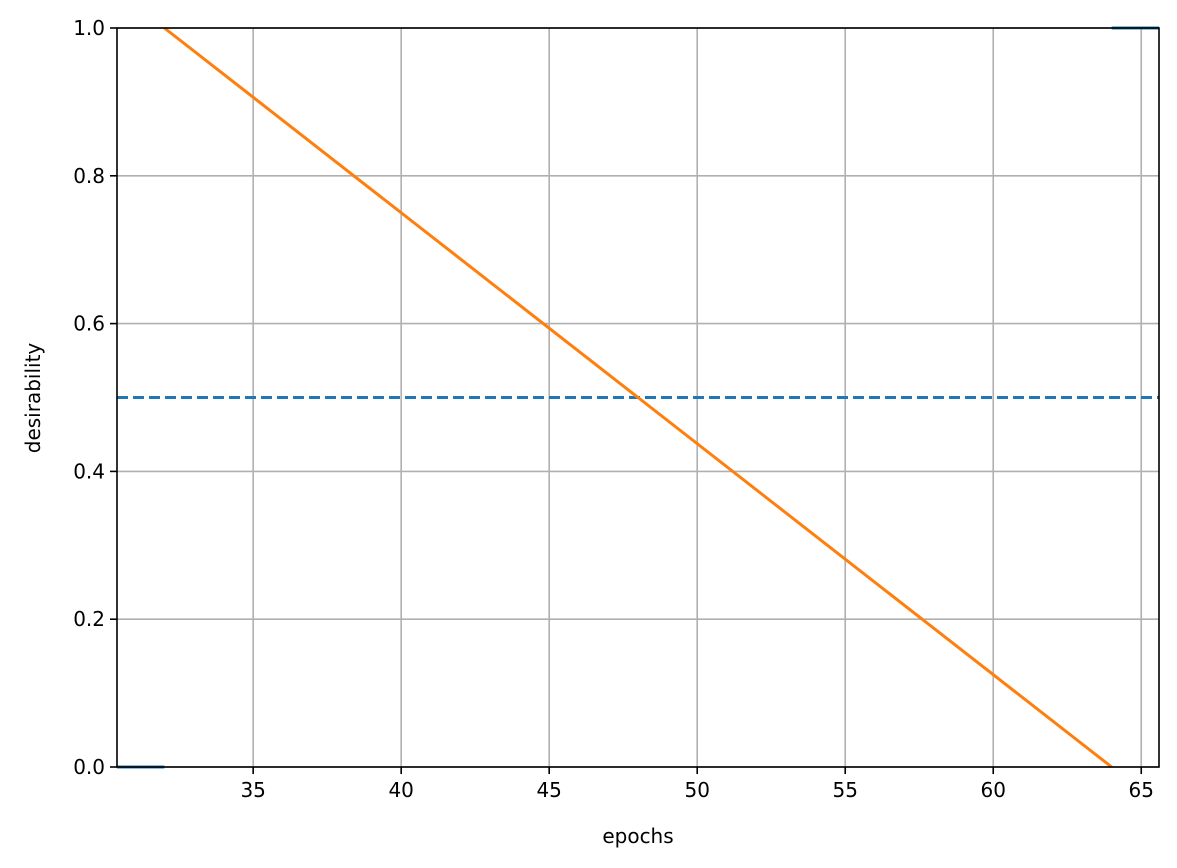 The height and width of the screenshot is (868, 1177). What do you see at coordinates (89, 176) in the screenshot?
I see `y-tick-label: 0.8` at bounding box center [89, 176].